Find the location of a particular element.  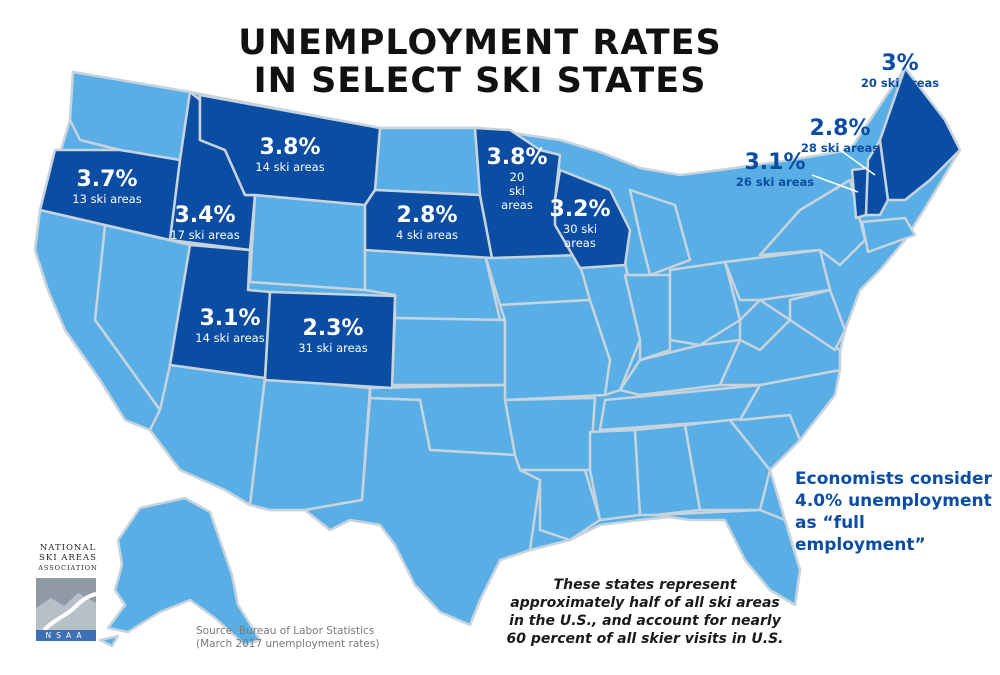

areas-minnesota-3: areas is located at coordinates (517, 205).